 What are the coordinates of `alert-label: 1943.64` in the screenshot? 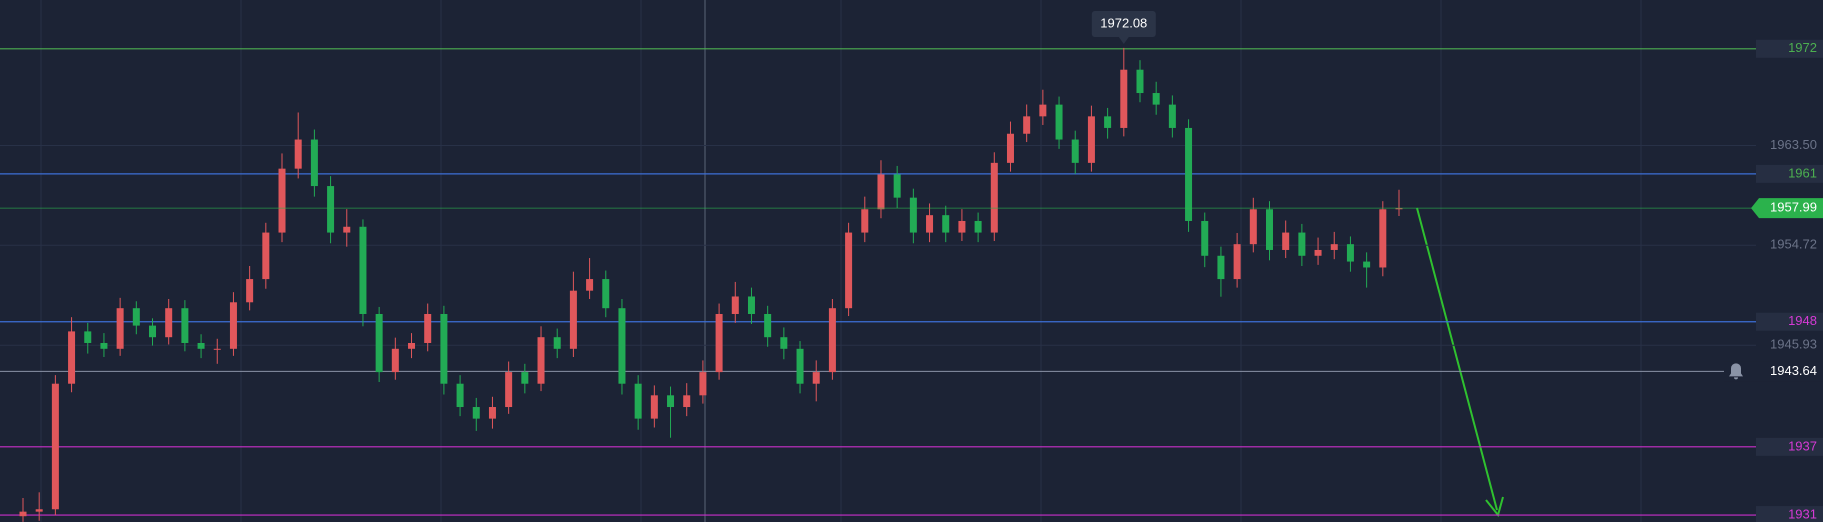 It's located at (1793, 370).